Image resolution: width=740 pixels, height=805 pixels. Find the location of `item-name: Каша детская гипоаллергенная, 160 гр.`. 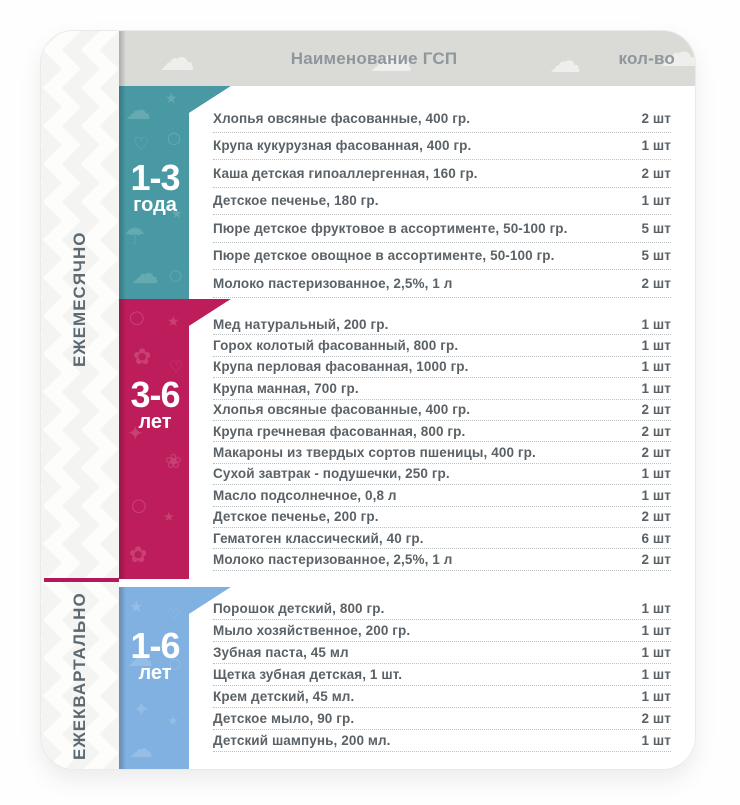

item-name: Каша детская гипоаллергенная, 160 гр. is located at coordinates (345, 173).